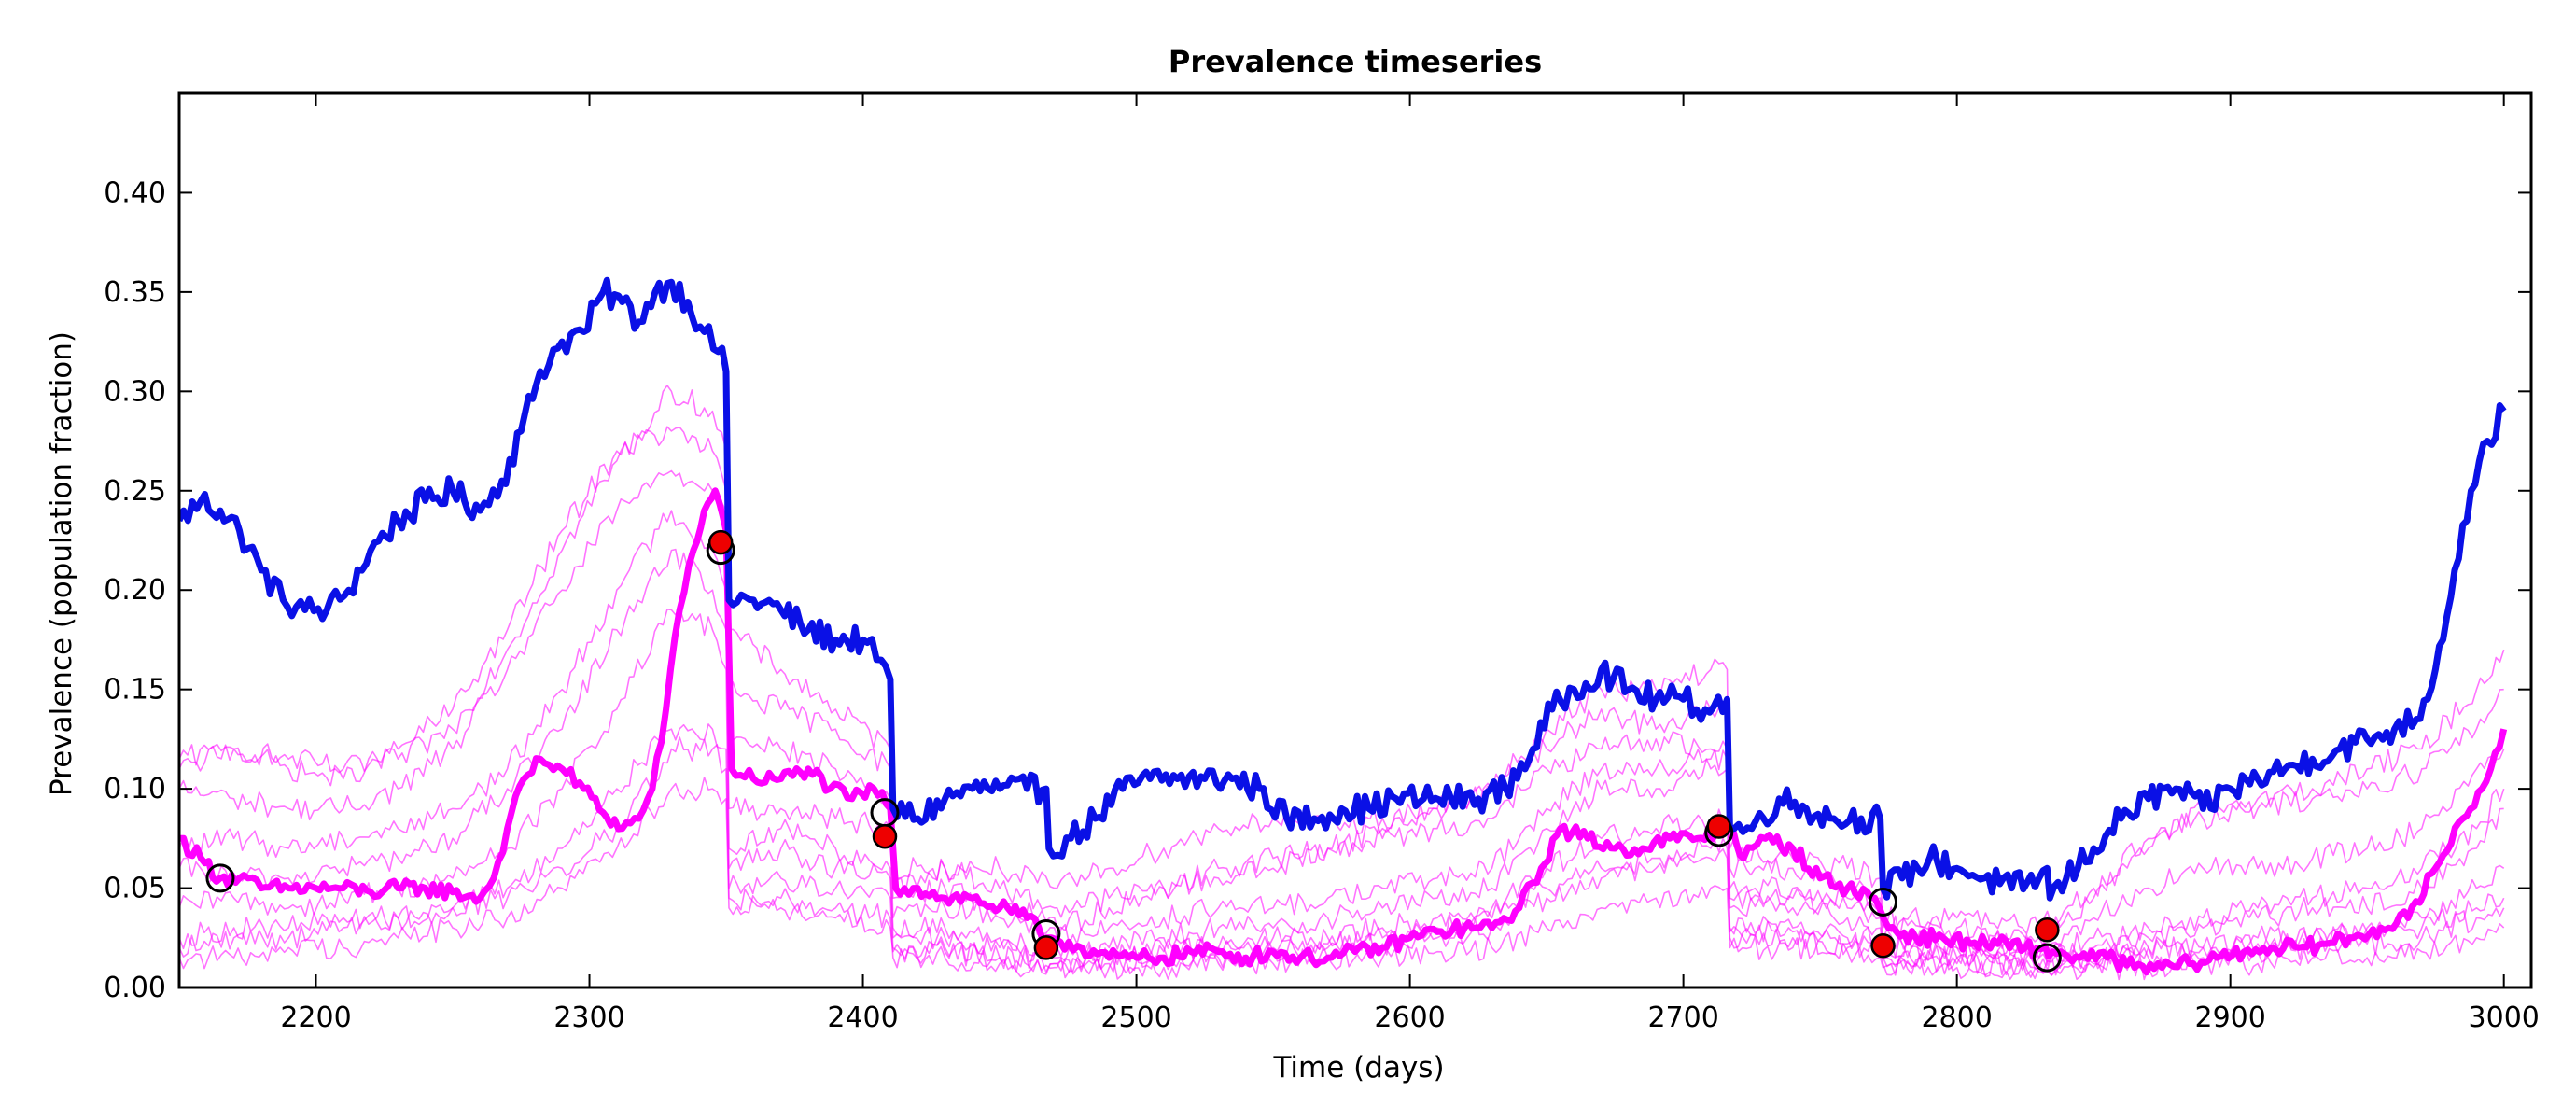 The image size is (2576, 1120). Describe the element at coordinates (2229, 1017) in the screenshot. I see `x-tick-label: 2900` at that location.